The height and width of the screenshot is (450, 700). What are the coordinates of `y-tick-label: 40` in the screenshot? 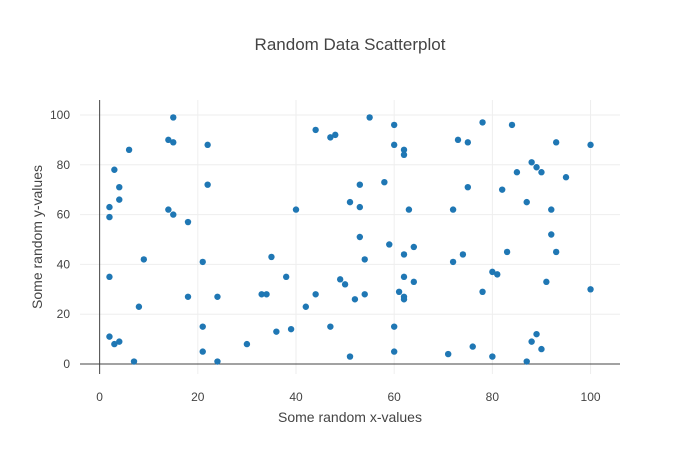 It's located at (64, 264).